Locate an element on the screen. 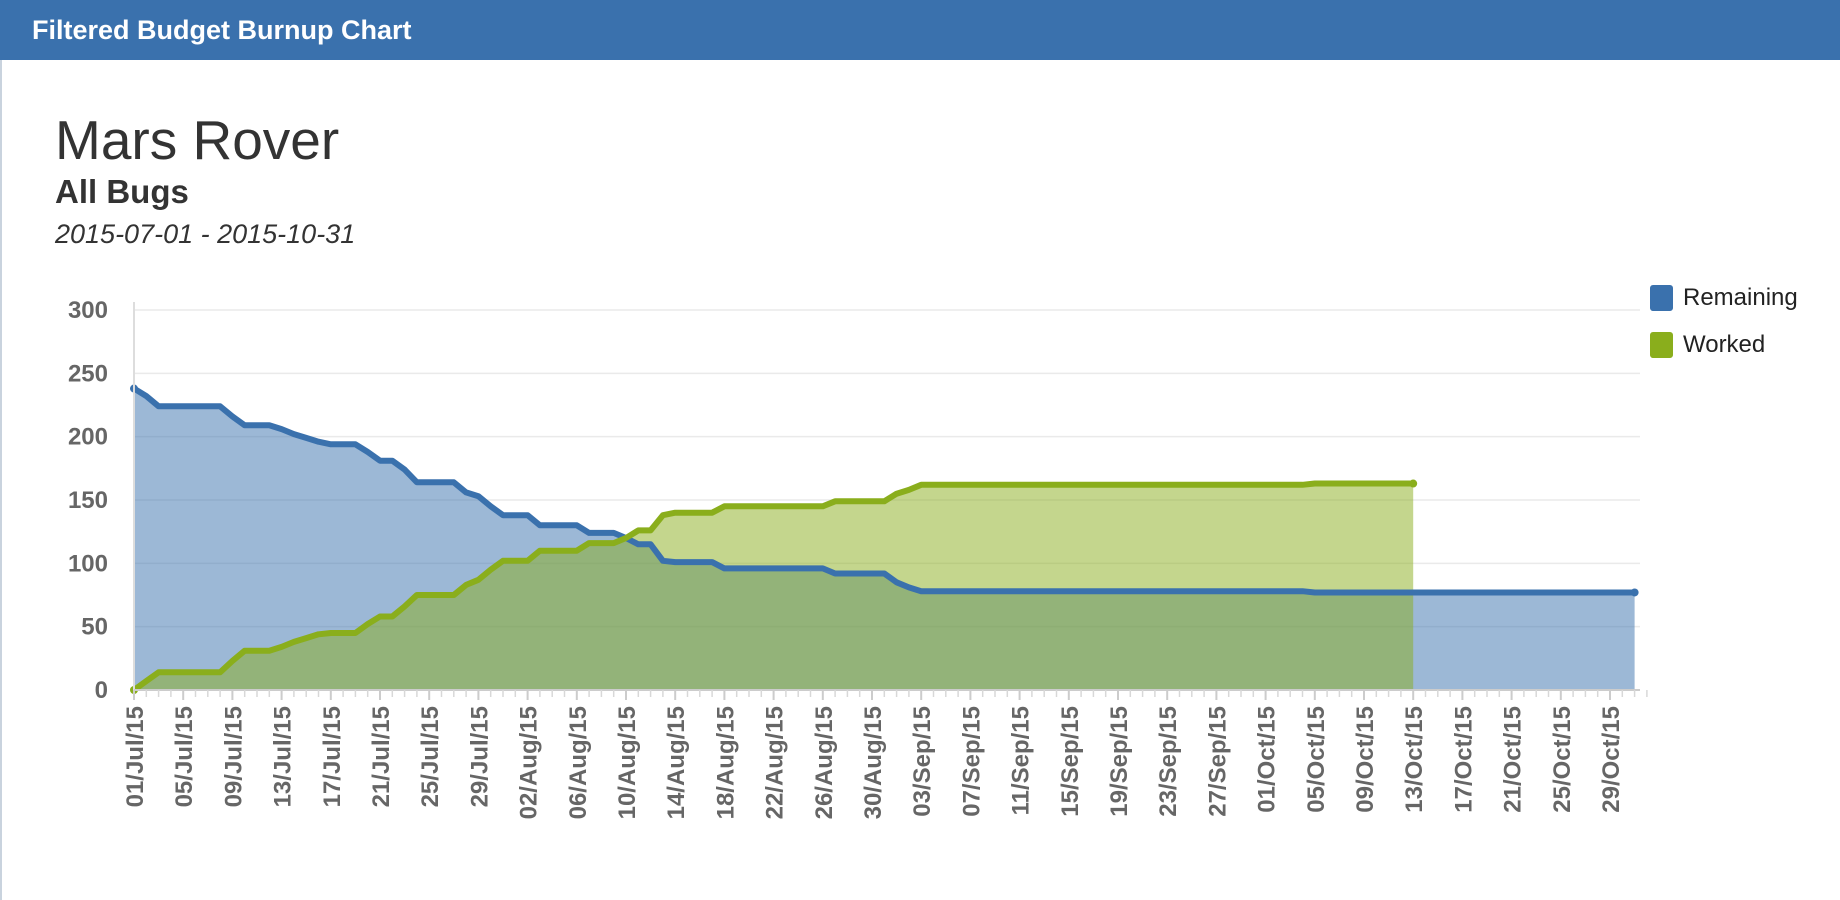  chart-date-range: 2015-07-01 - 2015-10-31 is located at coordinates (205, 234).